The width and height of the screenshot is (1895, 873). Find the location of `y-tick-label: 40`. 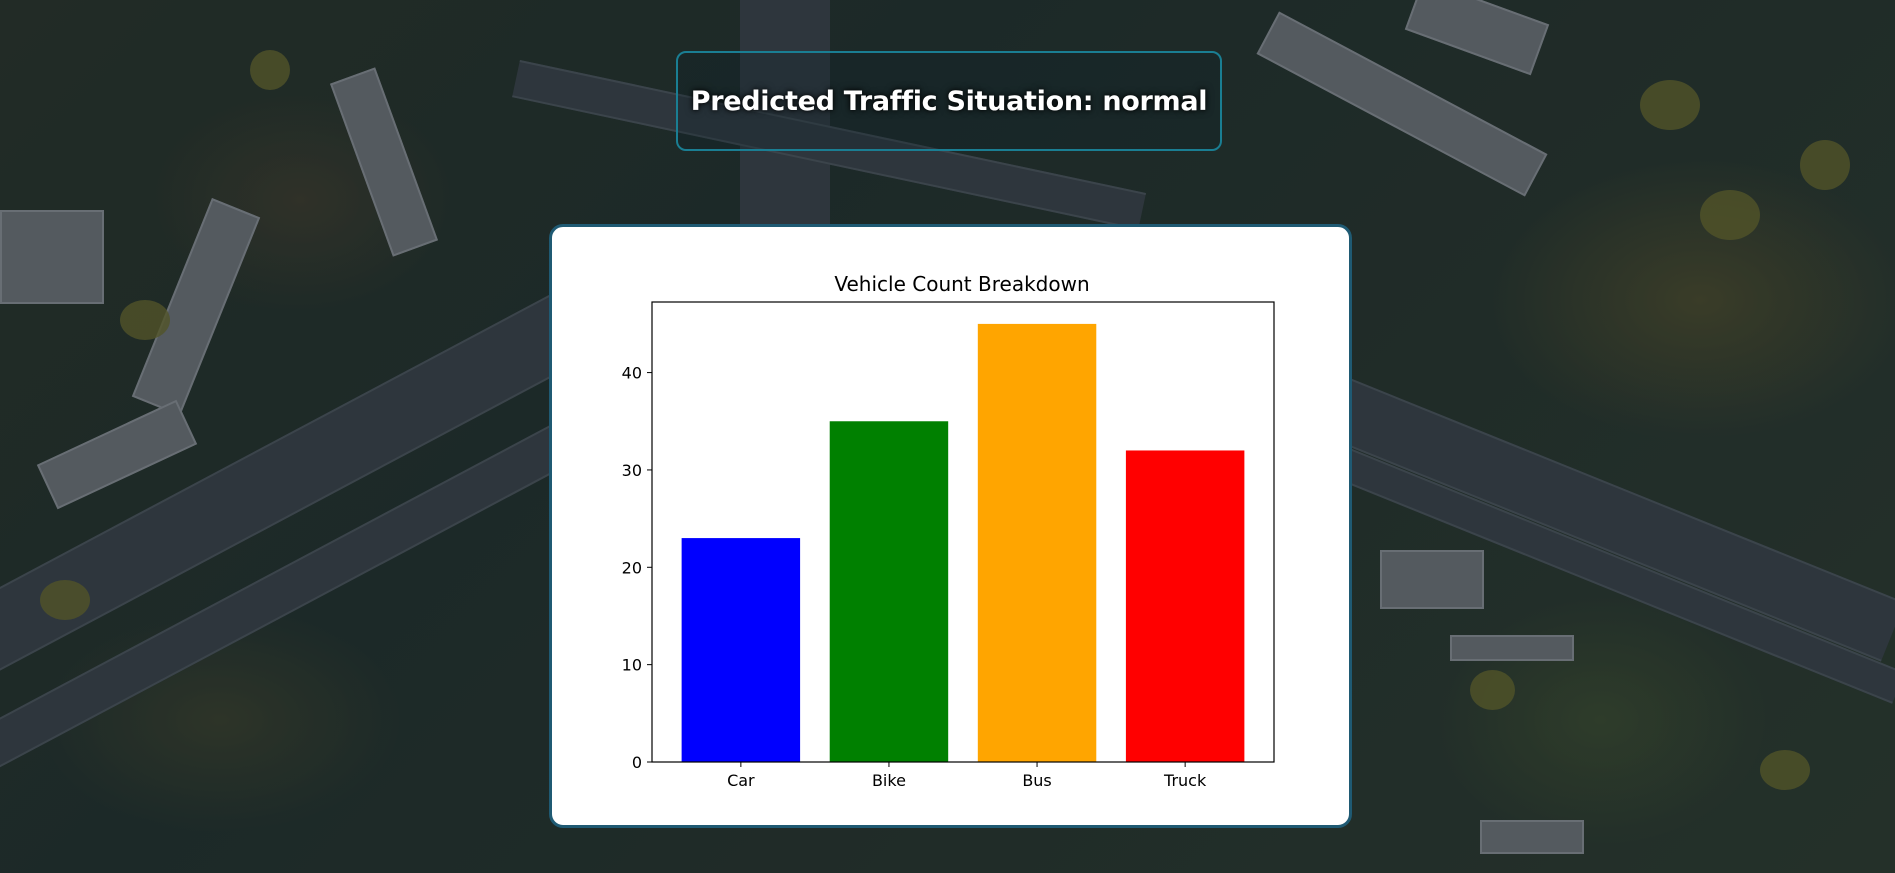

y-tick-label: 40 is located at coordinates (632, 373).